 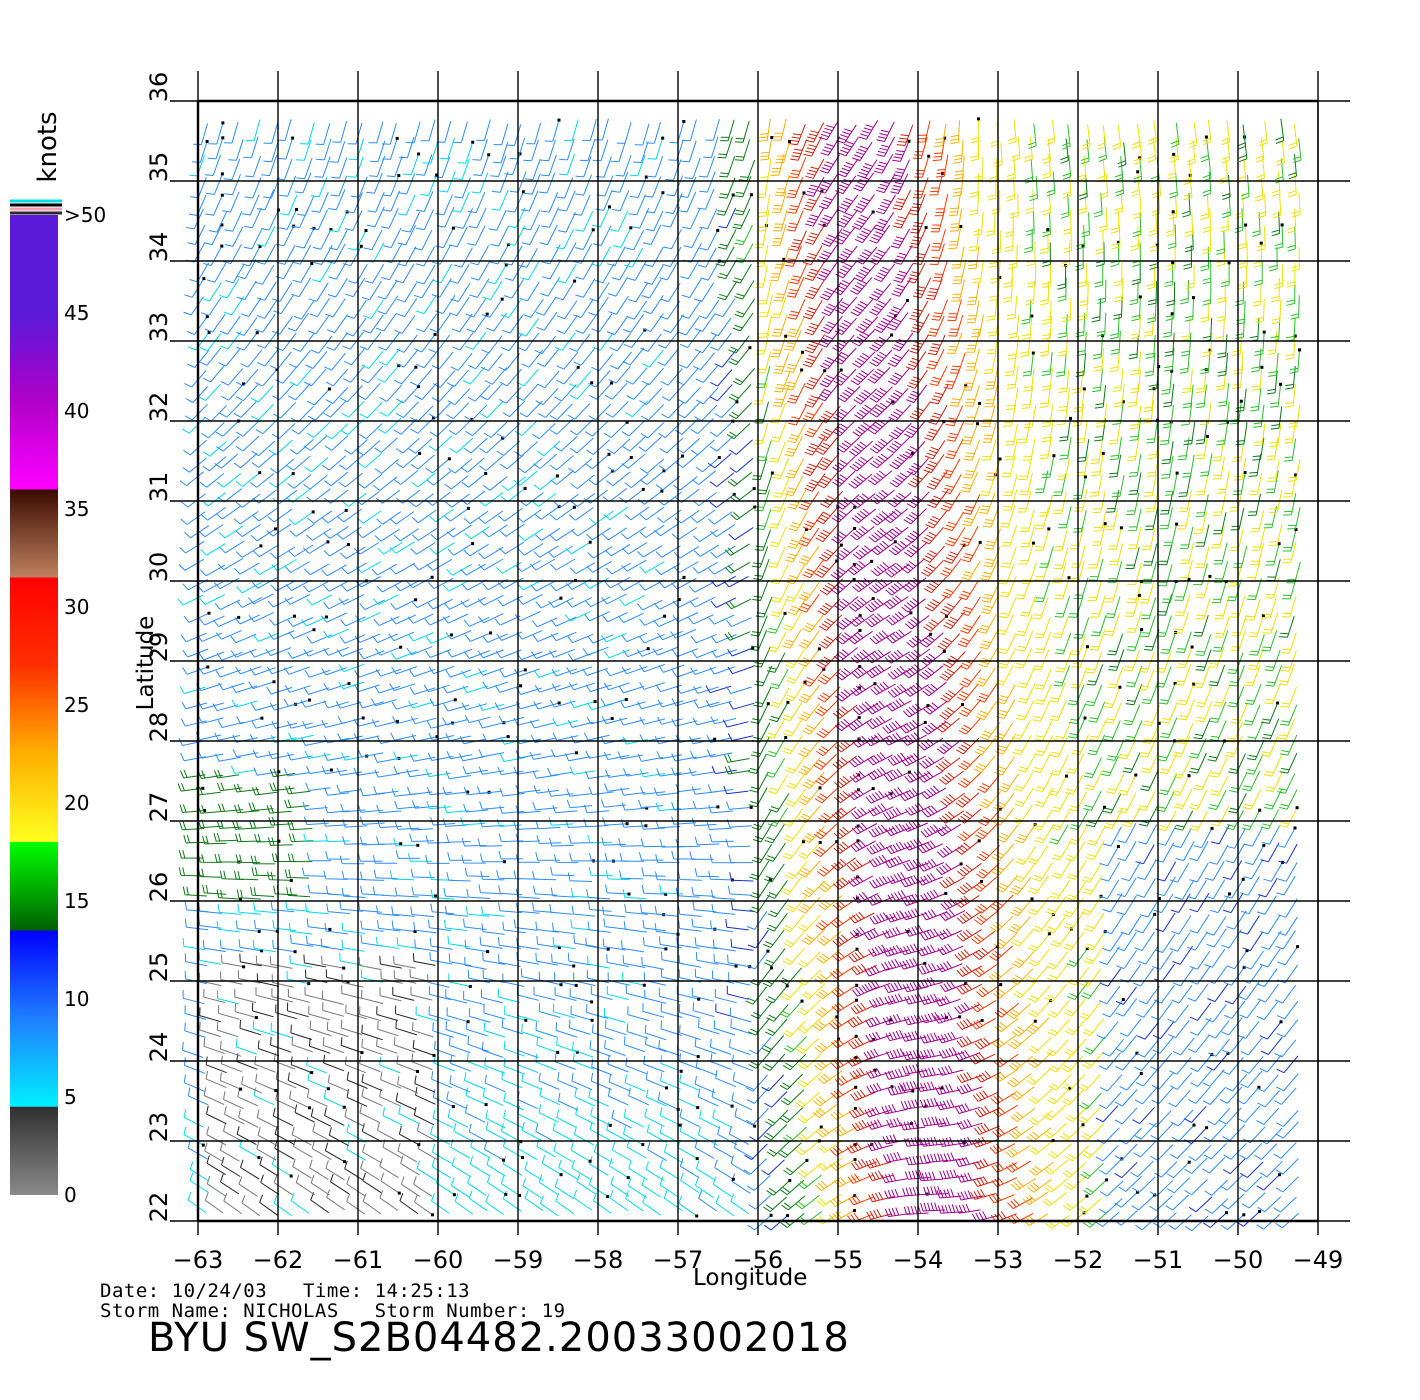 I want to click on longitude-tick-label: −51, so click(x=1158, y=1260).